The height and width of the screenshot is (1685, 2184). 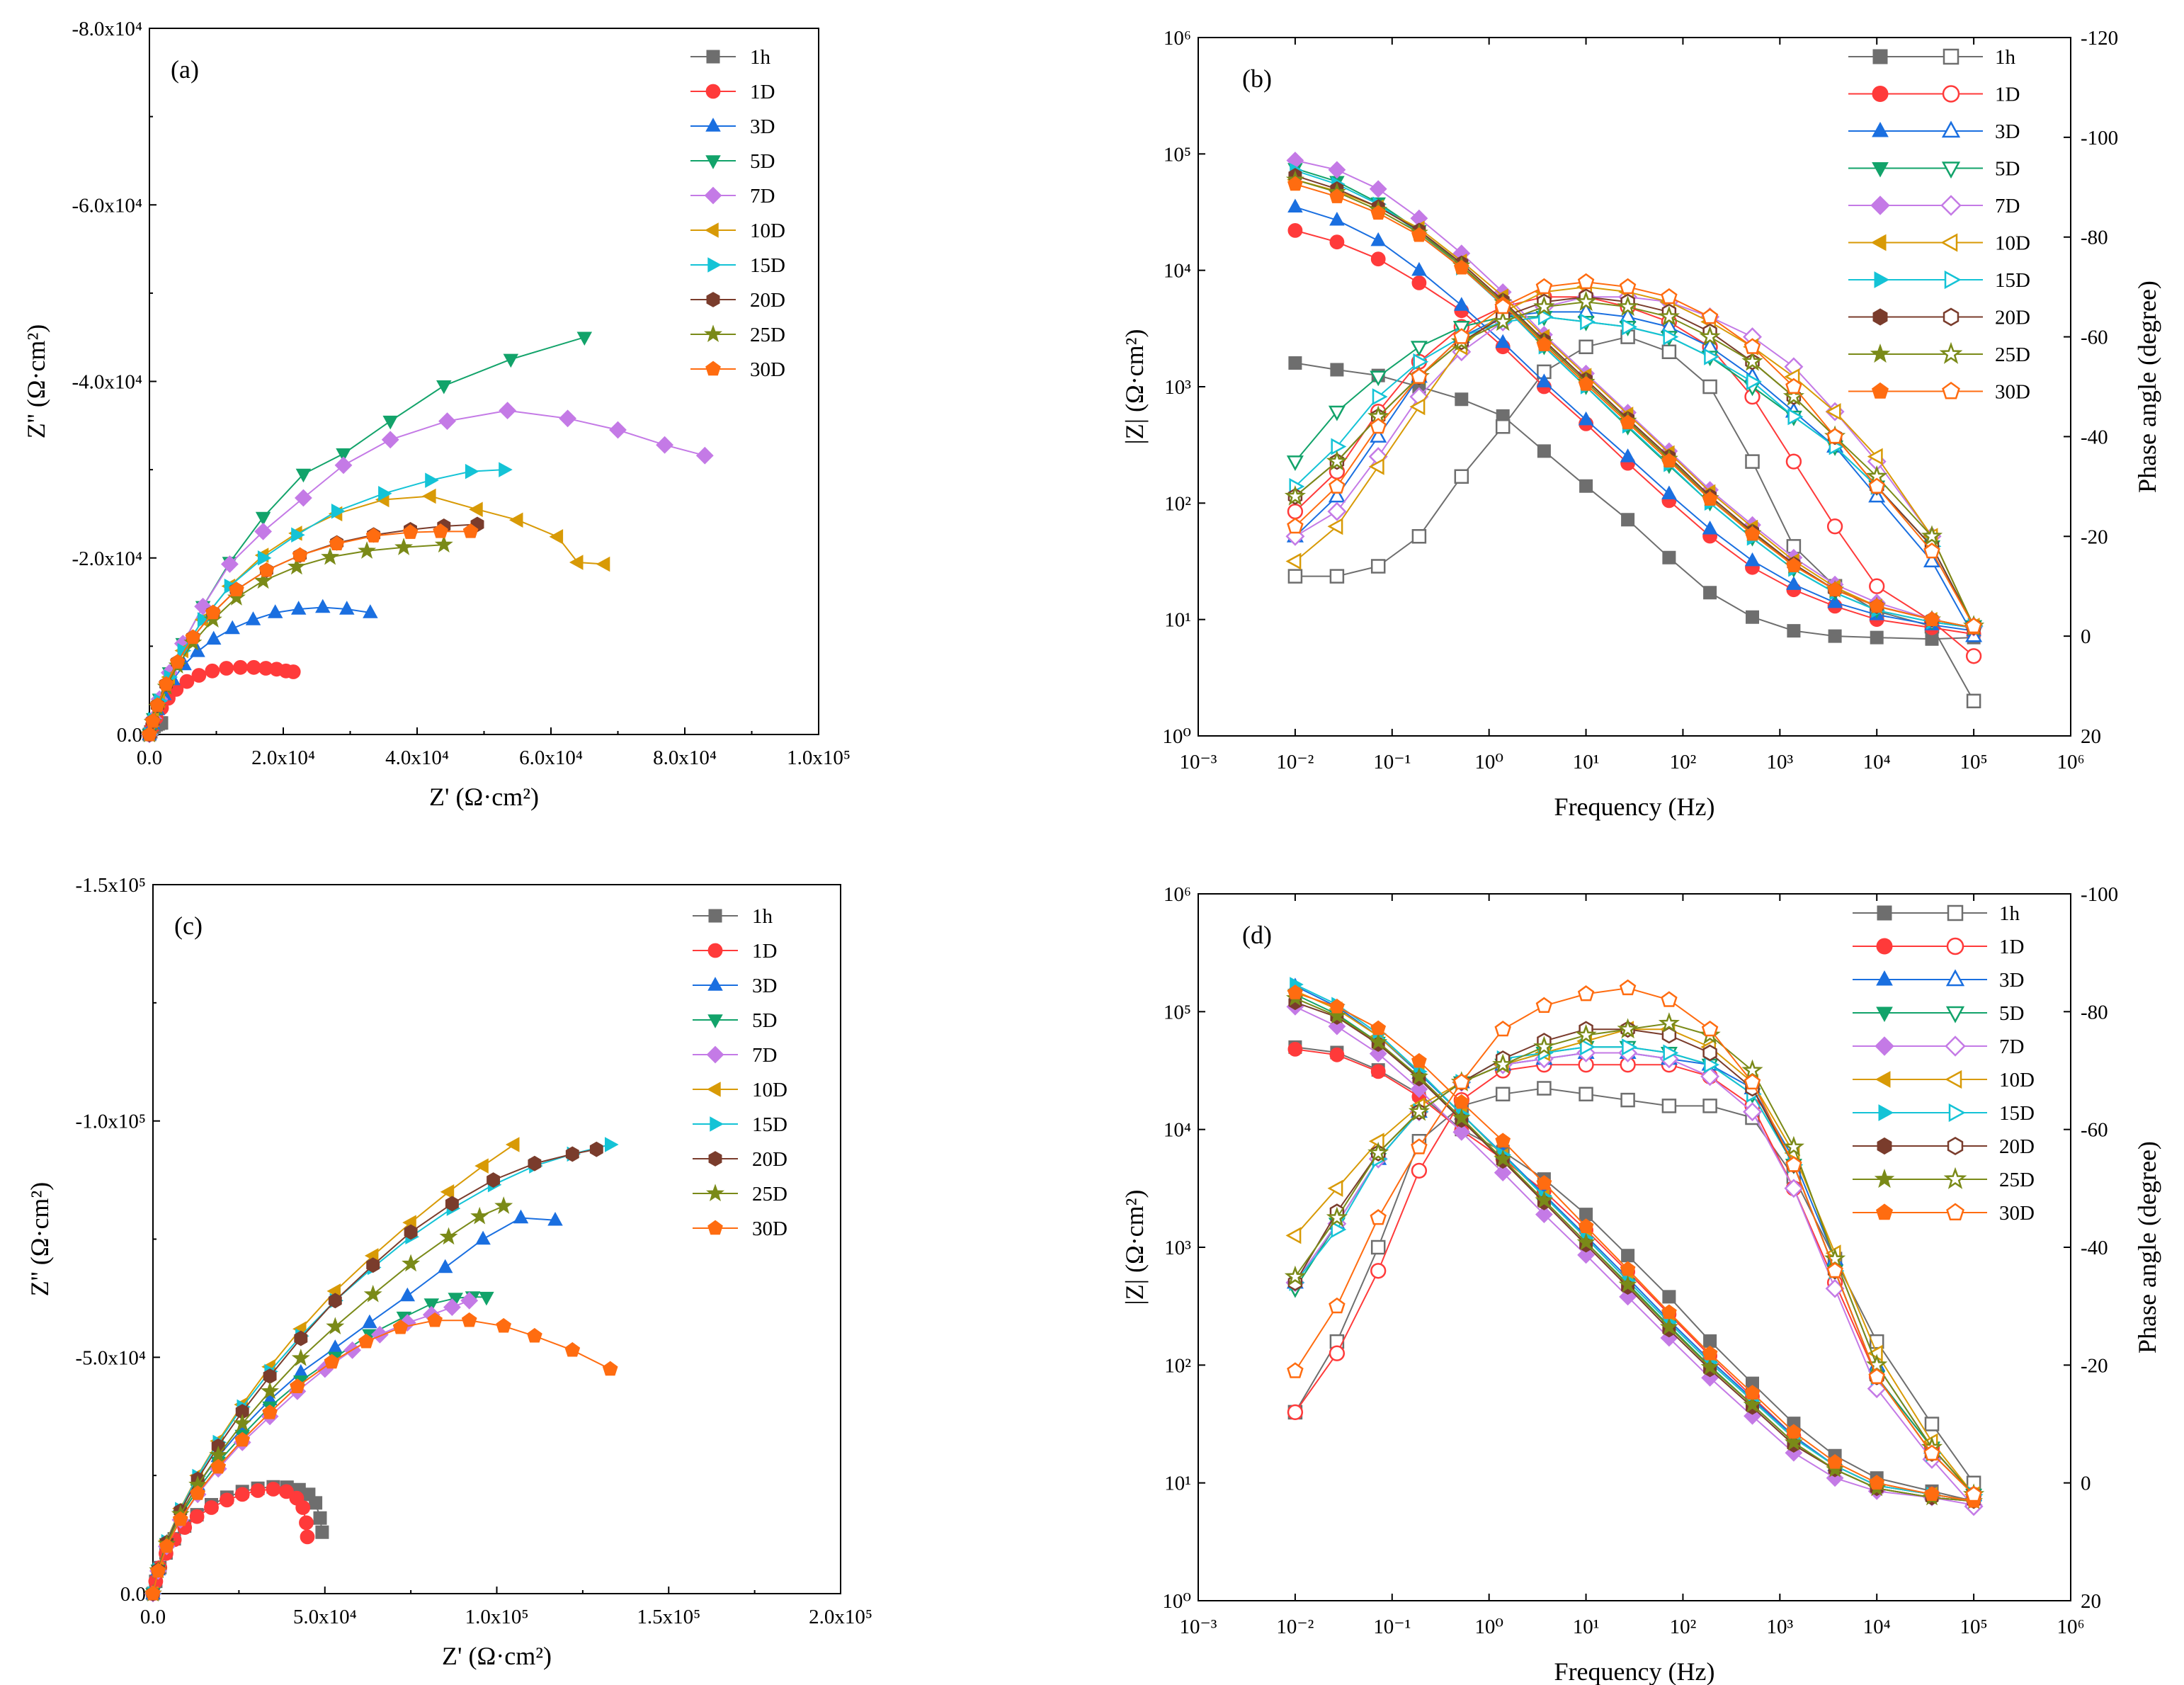 I want to click on y2-tick-label: -40, so click(x=2094, y=437).